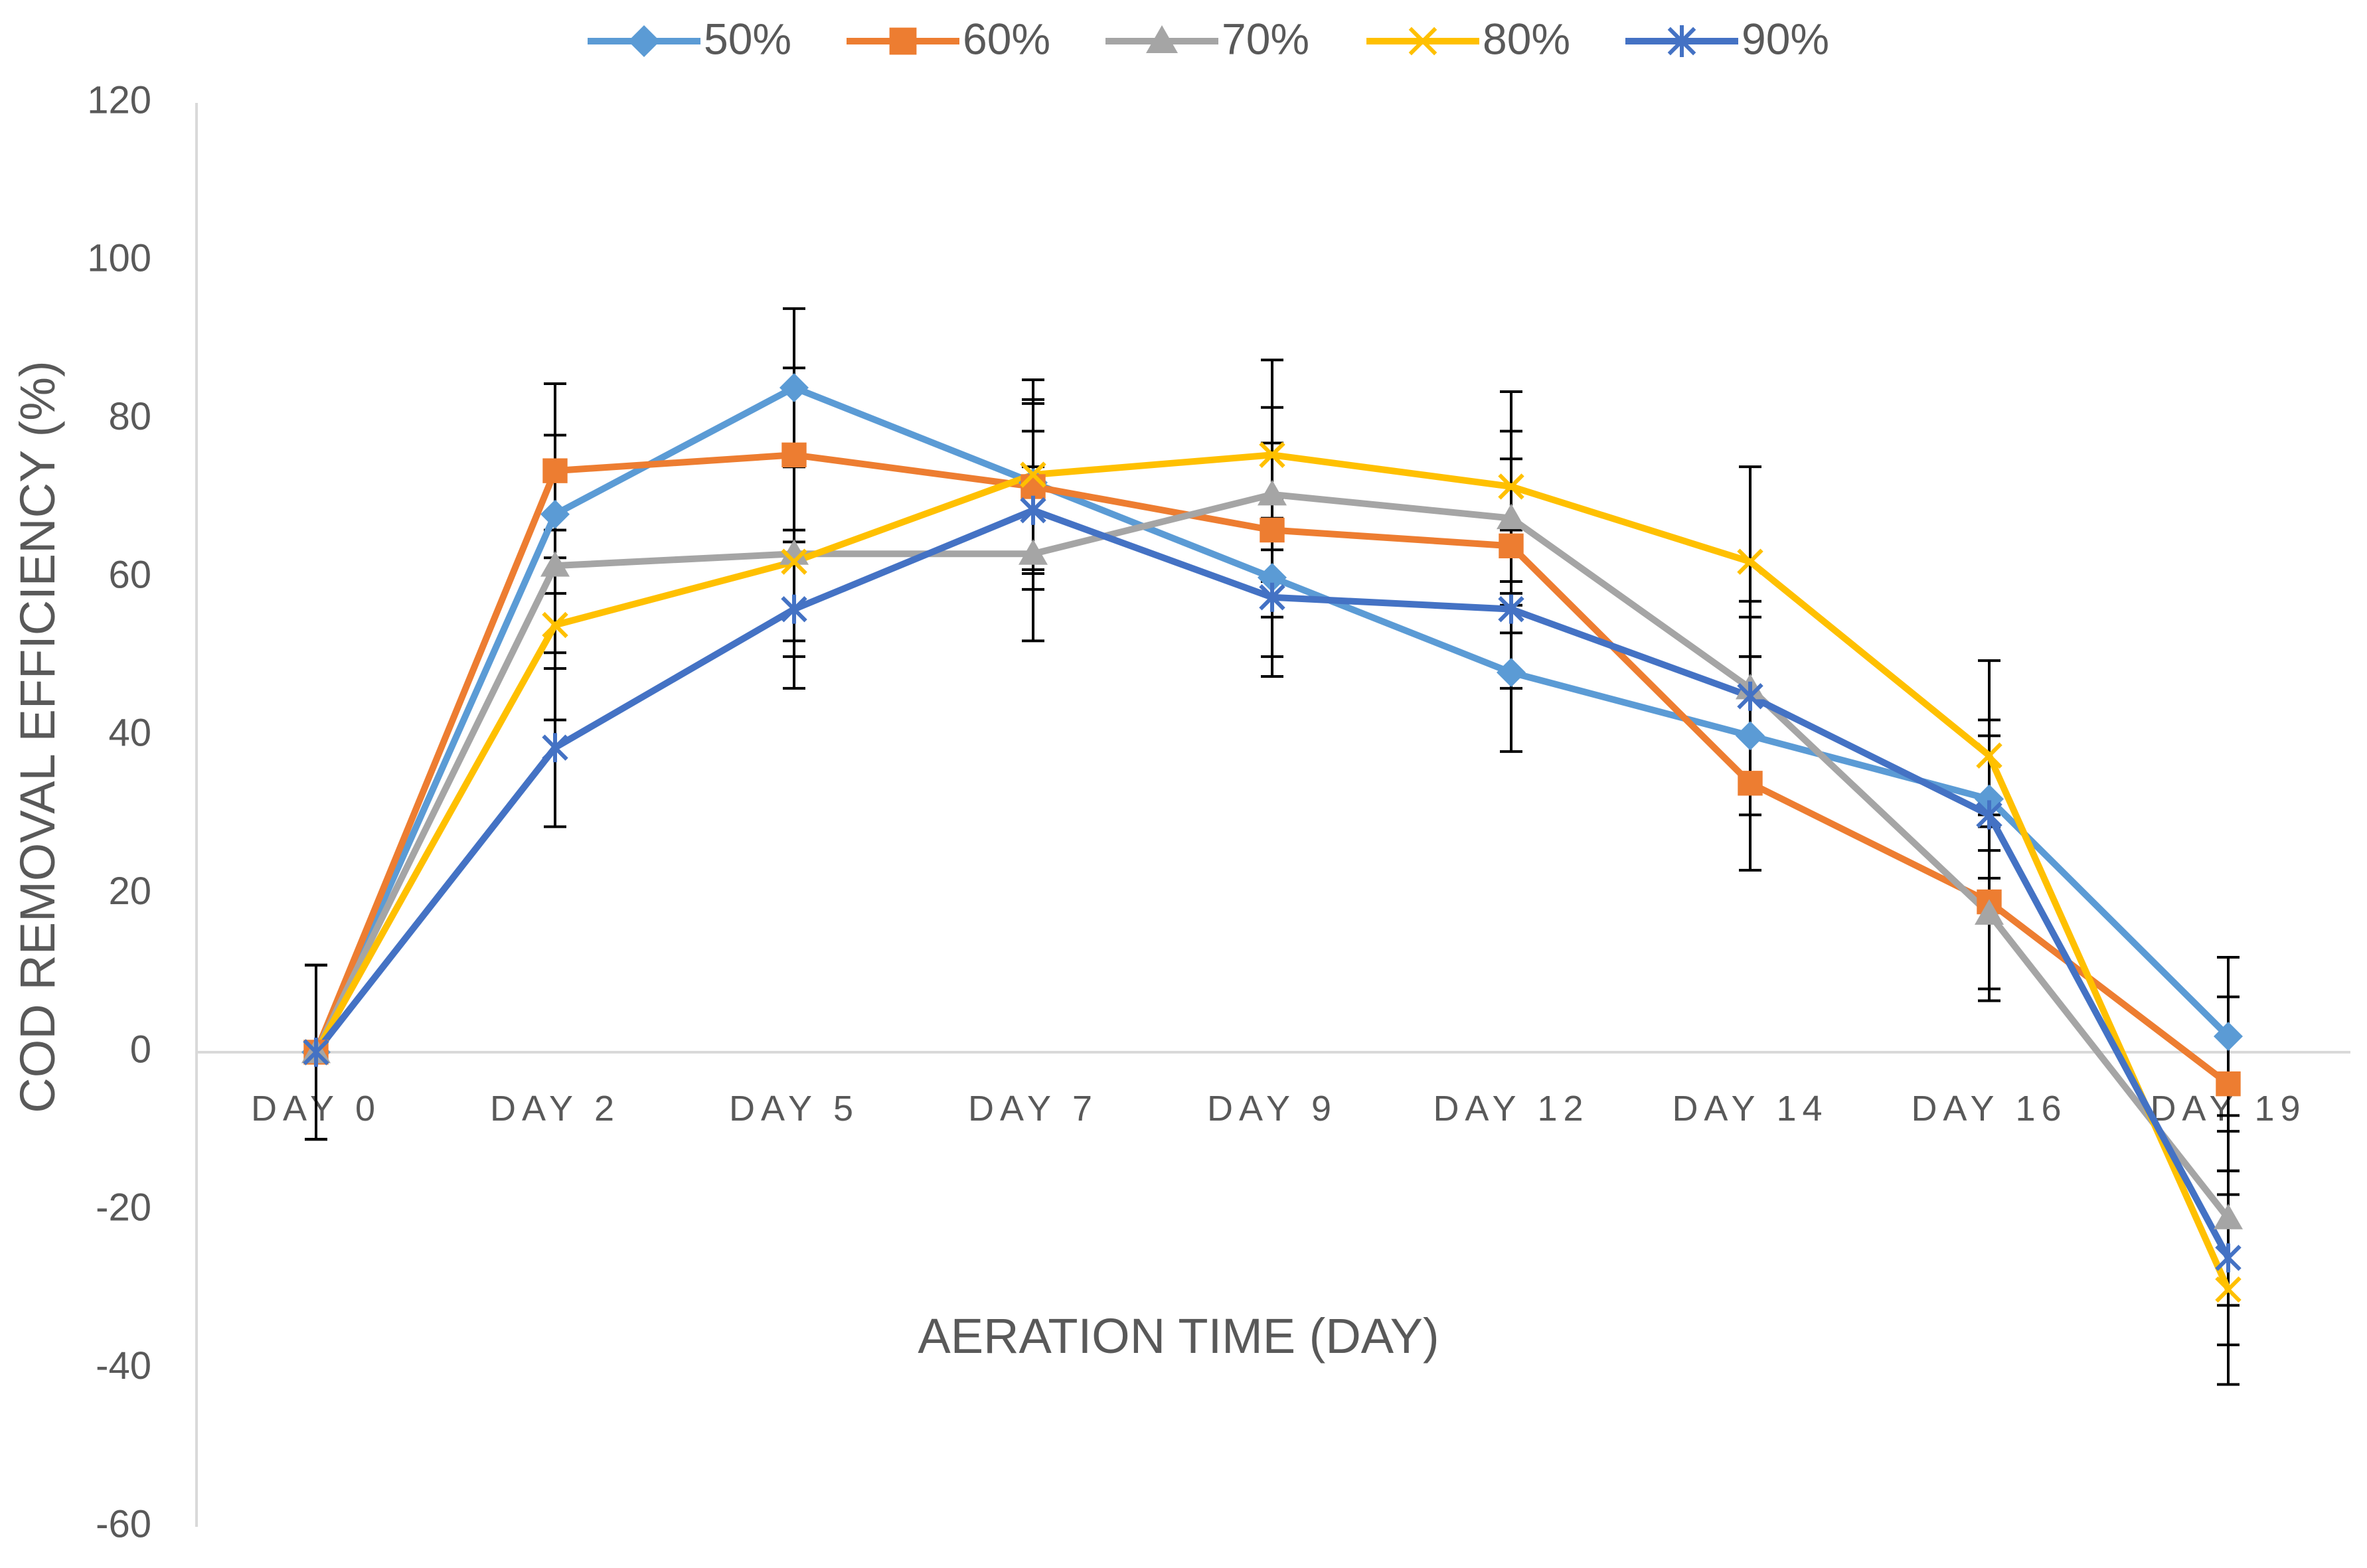 This screenshot has height=1568, width=2367. What do you see at coordinates (1272, 1109) in the screenshot?
I see `x-tick-label: DAY 9` at bounding box center [1272, 1109].